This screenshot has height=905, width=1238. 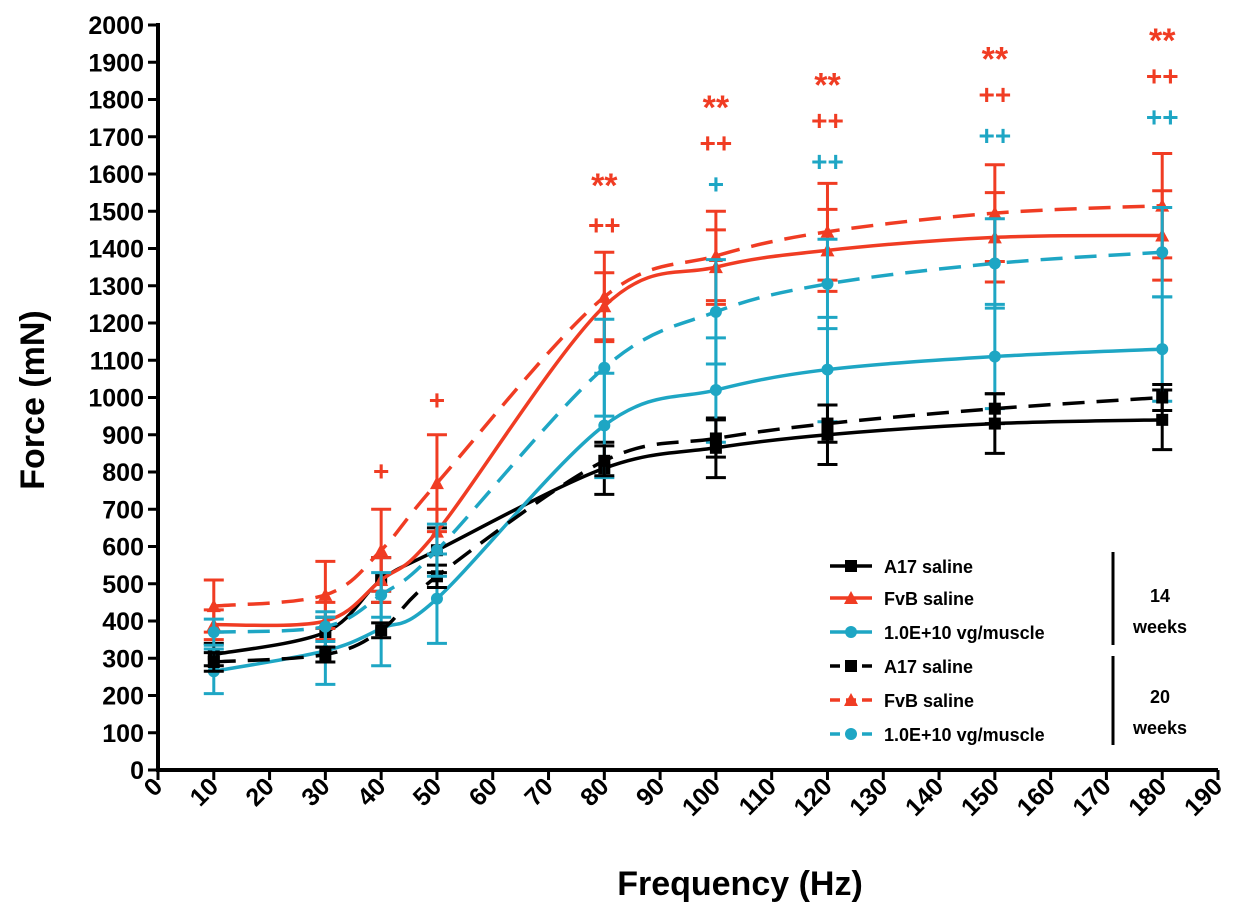 I want to click on x-tick-label: 50, so click(x=427, y=791).